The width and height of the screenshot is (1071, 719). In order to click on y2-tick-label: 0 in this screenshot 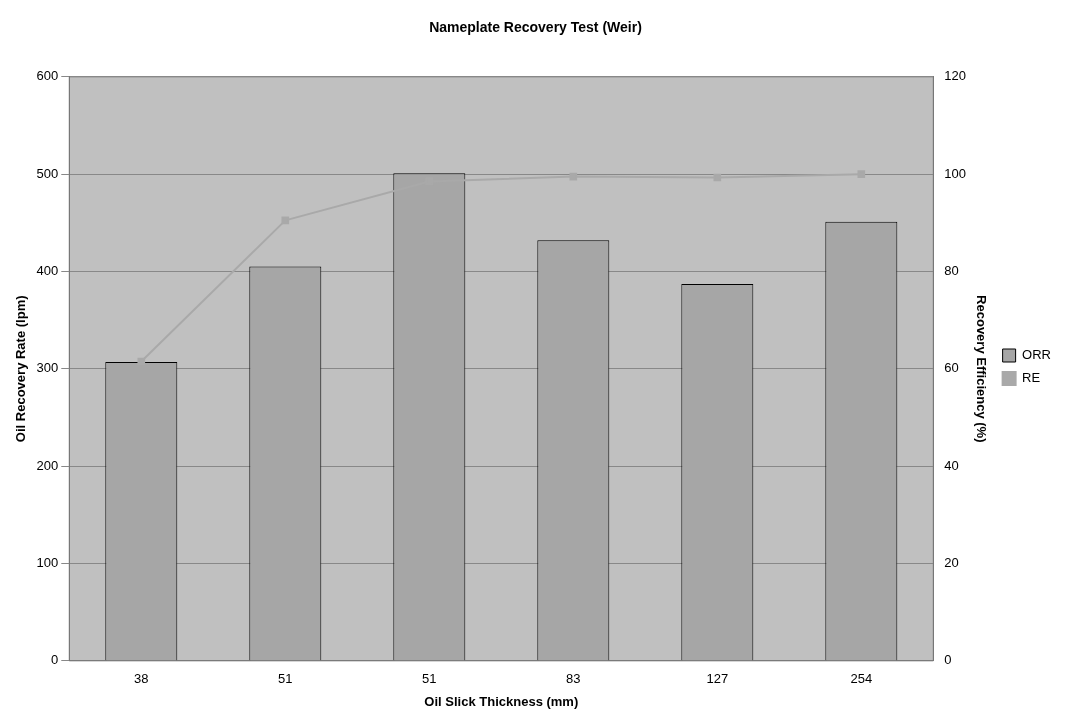, I will do `click(948, 660)`.